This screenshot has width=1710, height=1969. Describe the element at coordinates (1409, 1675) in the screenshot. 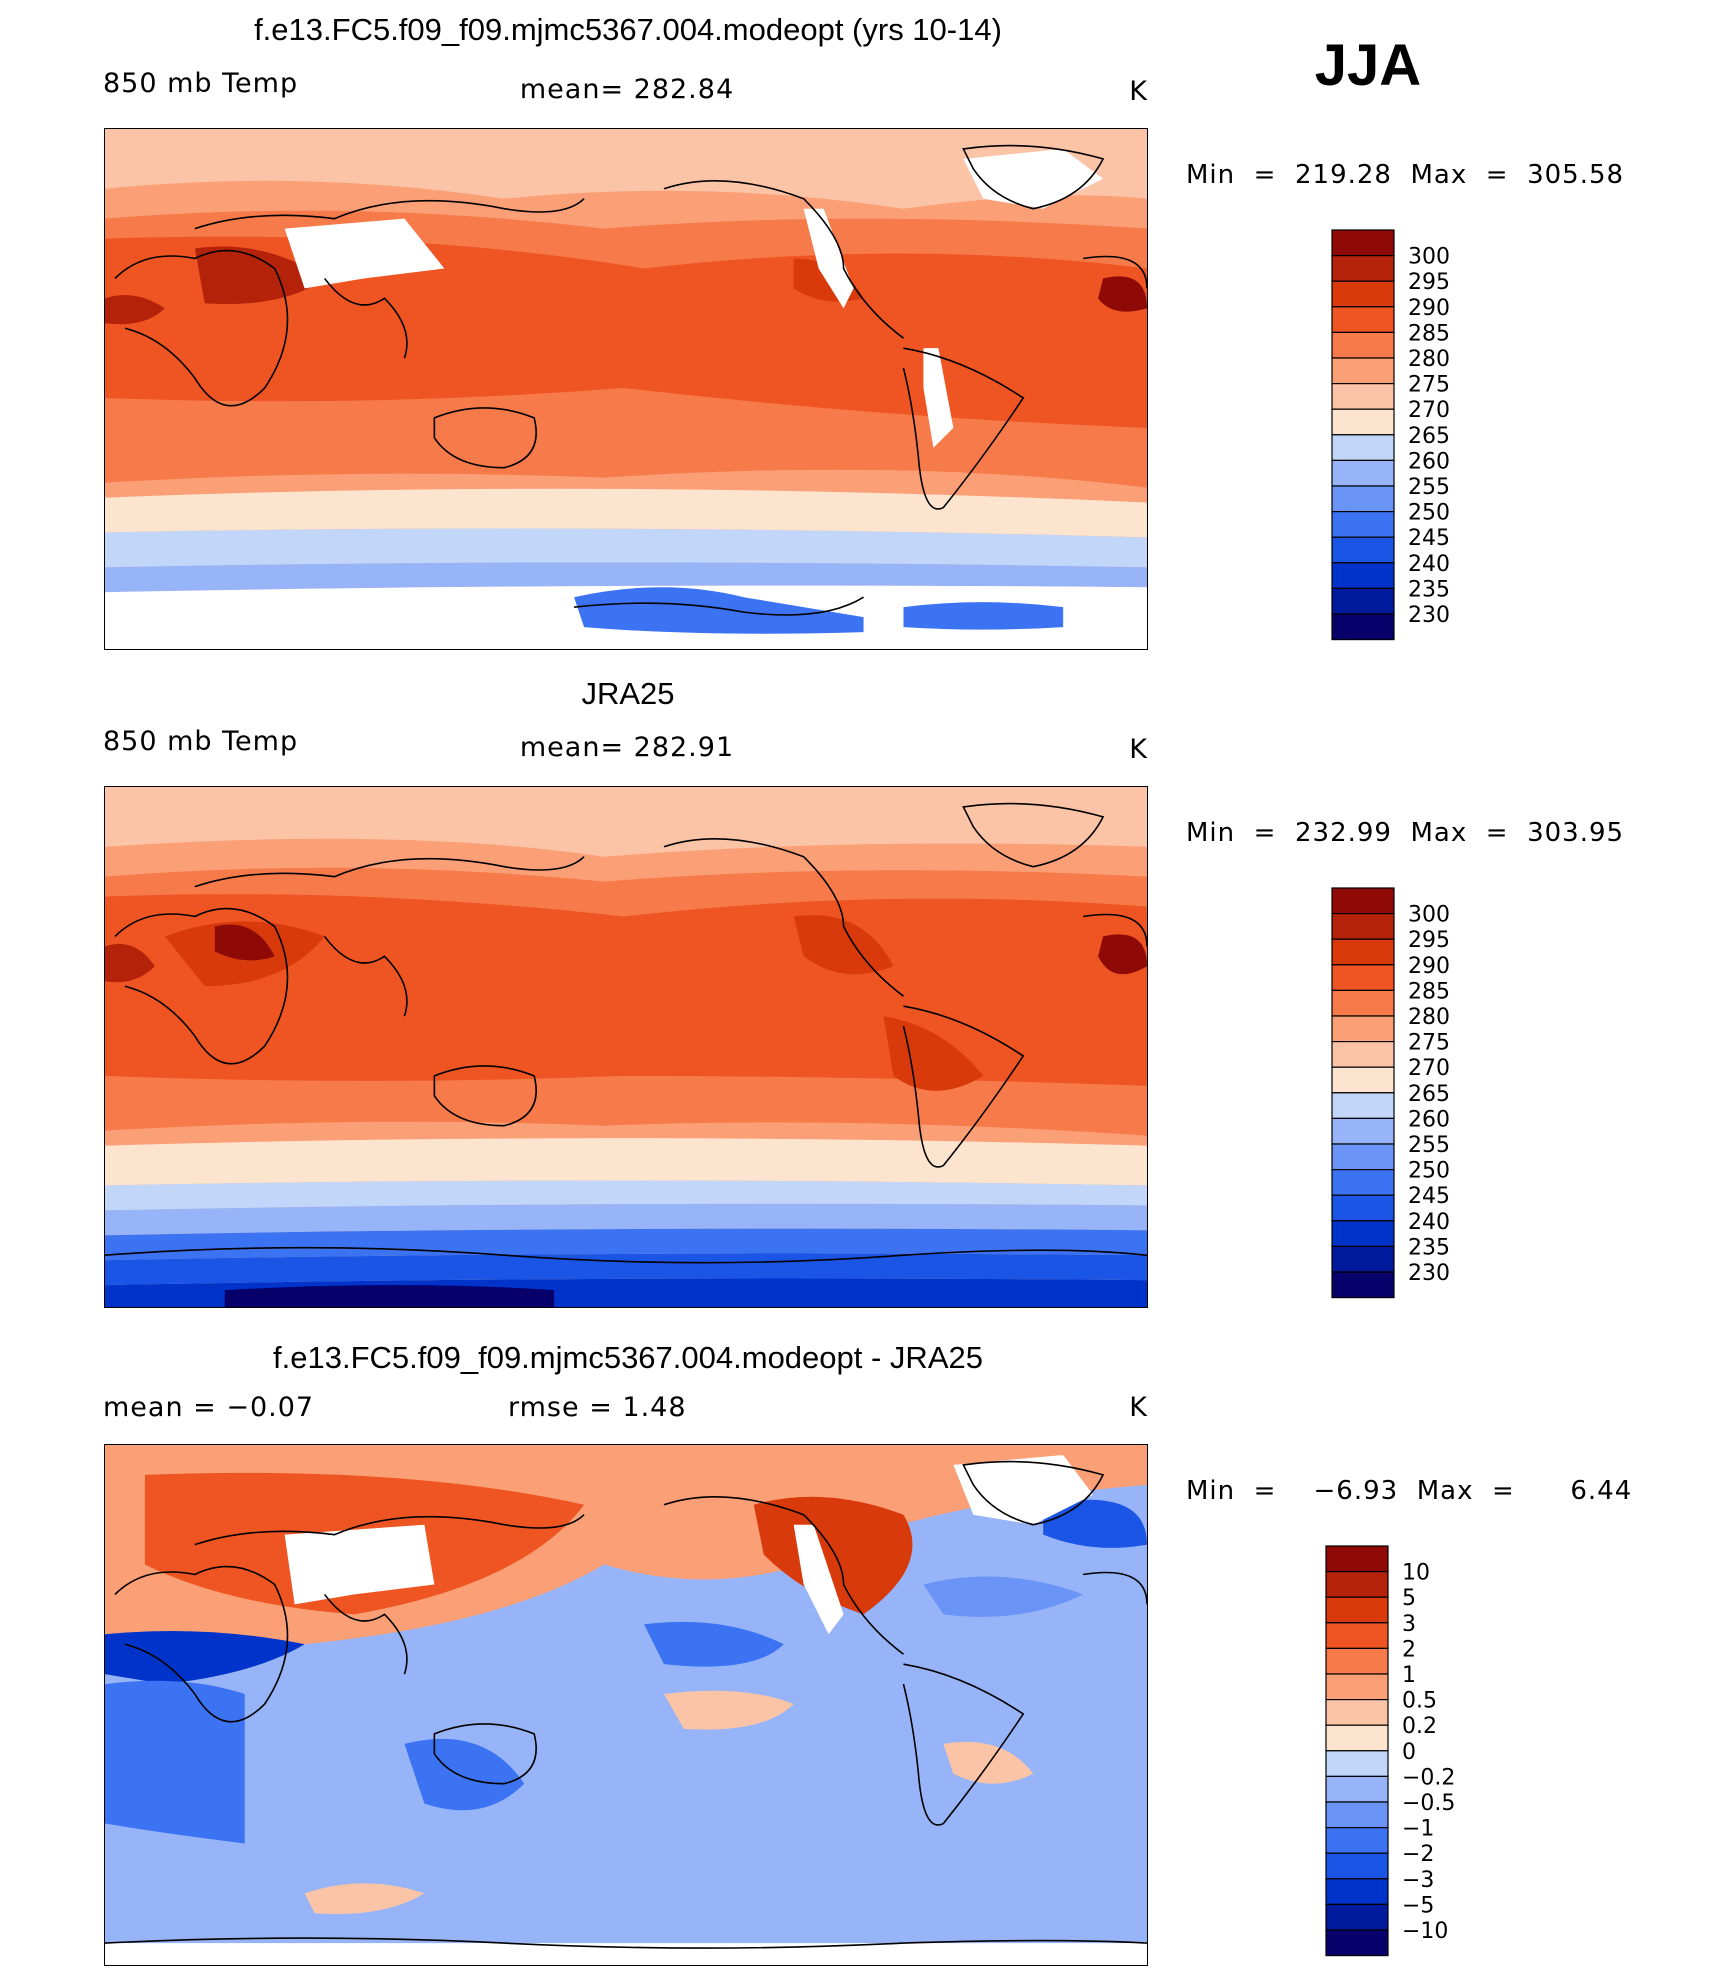

I see `panel3-colorbar-tick-label: 1` at that location.